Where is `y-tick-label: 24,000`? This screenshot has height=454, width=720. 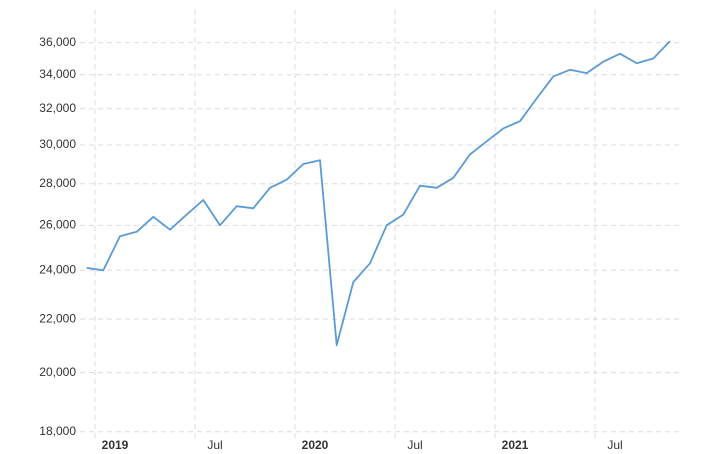 y-tick-label: 24,000 is located at coordinates (57, 269).